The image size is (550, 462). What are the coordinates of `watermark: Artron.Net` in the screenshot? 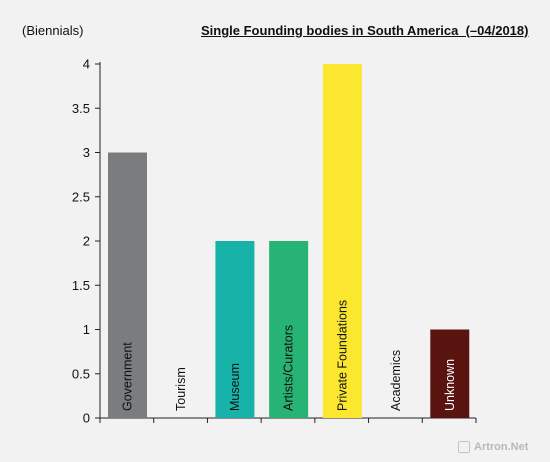 It's located at (493, 447).